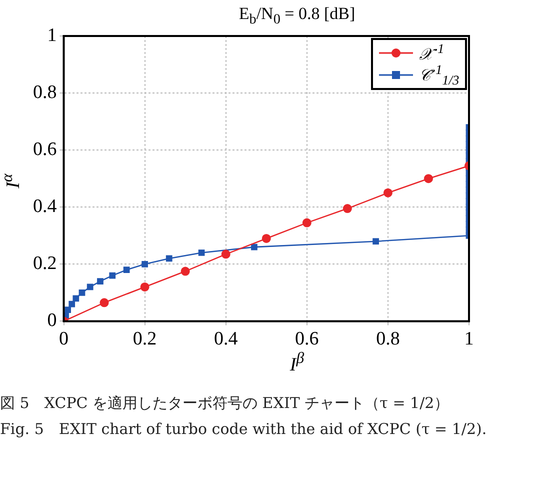 This screenshot has height=492, width=549. Describe the element at coordinates (45, 263) in the screenshot. I see `y-tick-label: 0.2` at that location.